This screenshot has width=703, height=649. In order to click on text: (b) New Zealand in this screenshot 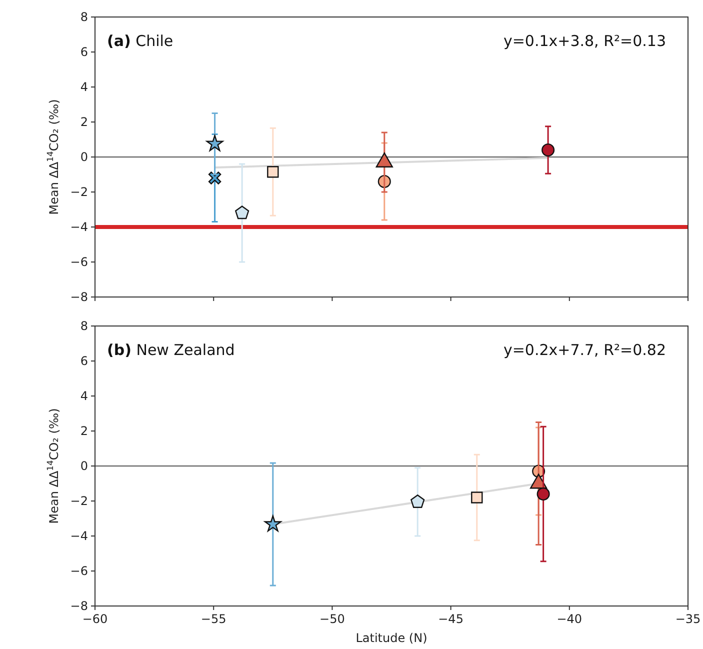, I will do `click(171, 350)`.